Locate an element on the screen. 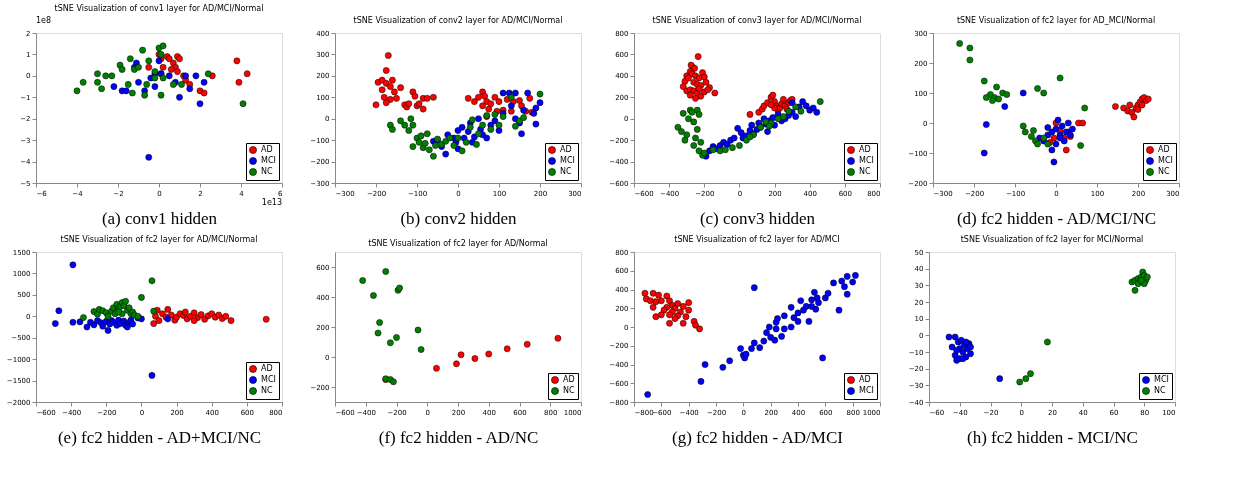  x-axis-title: (f) fc2 hidden - AD/NC is located at coordinates (458, 437).